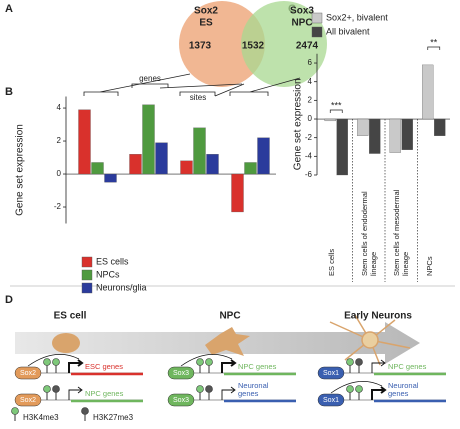 The image size is (460, 429). I want to click on venn-count: 2474, so click(307, 46).